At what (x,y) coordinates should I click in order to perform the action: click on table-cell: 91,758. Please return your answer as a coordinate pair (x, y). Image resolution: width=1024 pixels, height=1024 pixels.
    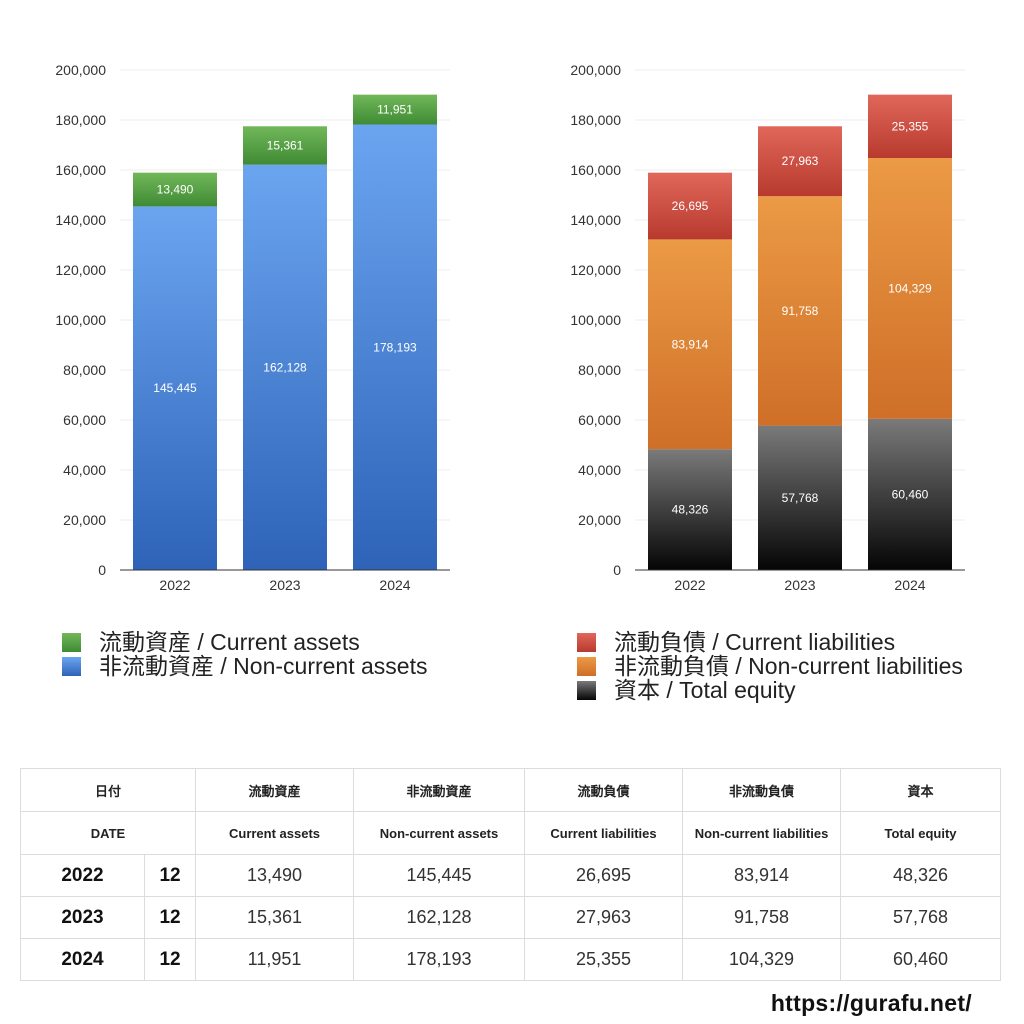
    Looking at the image, I should click on (762, 917).